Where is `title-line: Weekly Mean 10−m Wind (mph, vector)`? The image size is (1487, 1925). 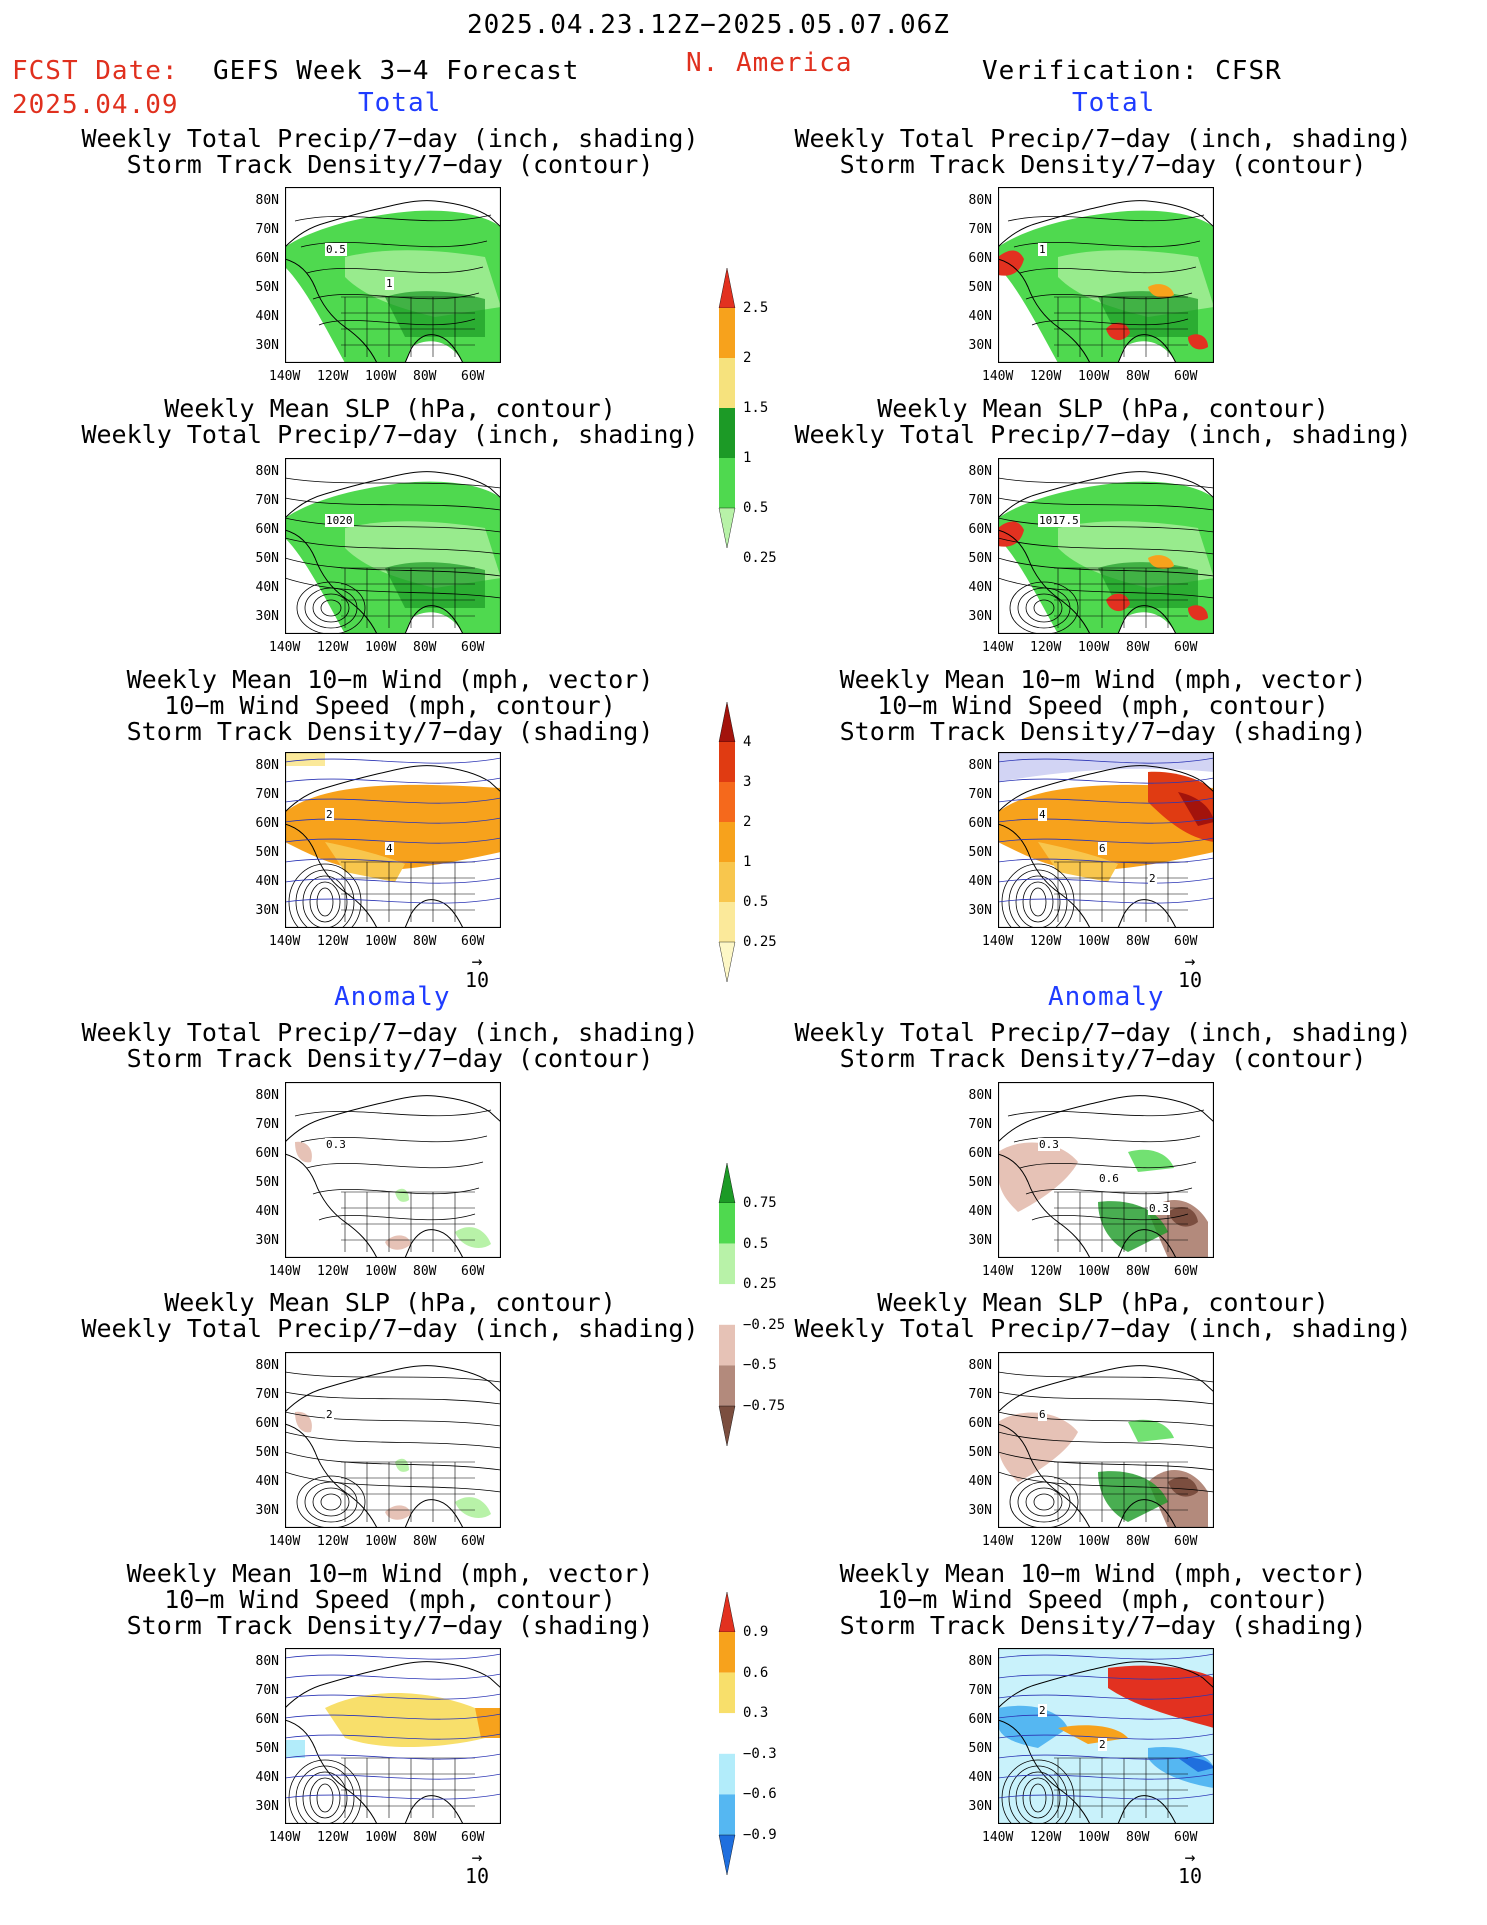 title-line: Weekly Mean 10−m Wind (mph, vector) is located at coordinates (1103, 1573).